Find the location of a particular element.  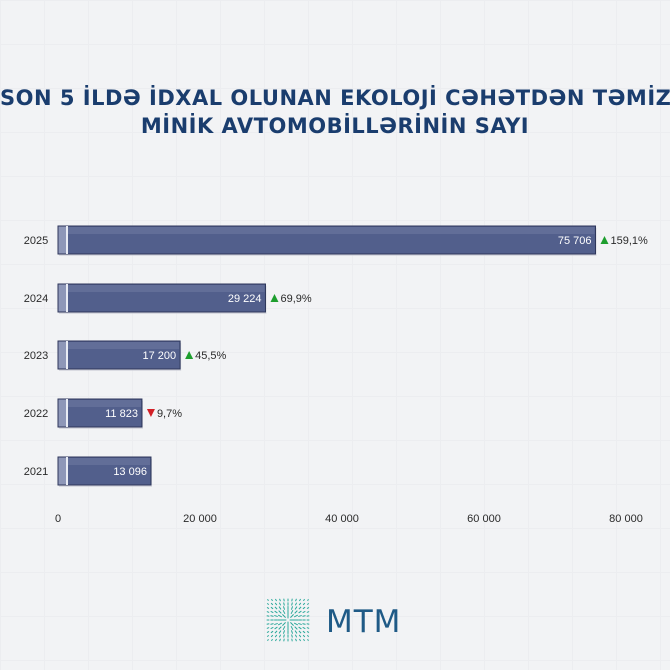

category-label: 2025 is located at coordinates (36, 241).